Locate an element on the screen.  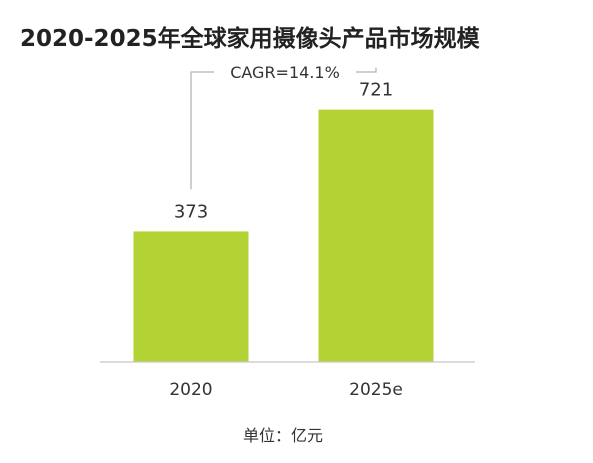
chart-title: 2020-2025年全球家用摄像头产品市场规模 is located at coordinates (250, 38).